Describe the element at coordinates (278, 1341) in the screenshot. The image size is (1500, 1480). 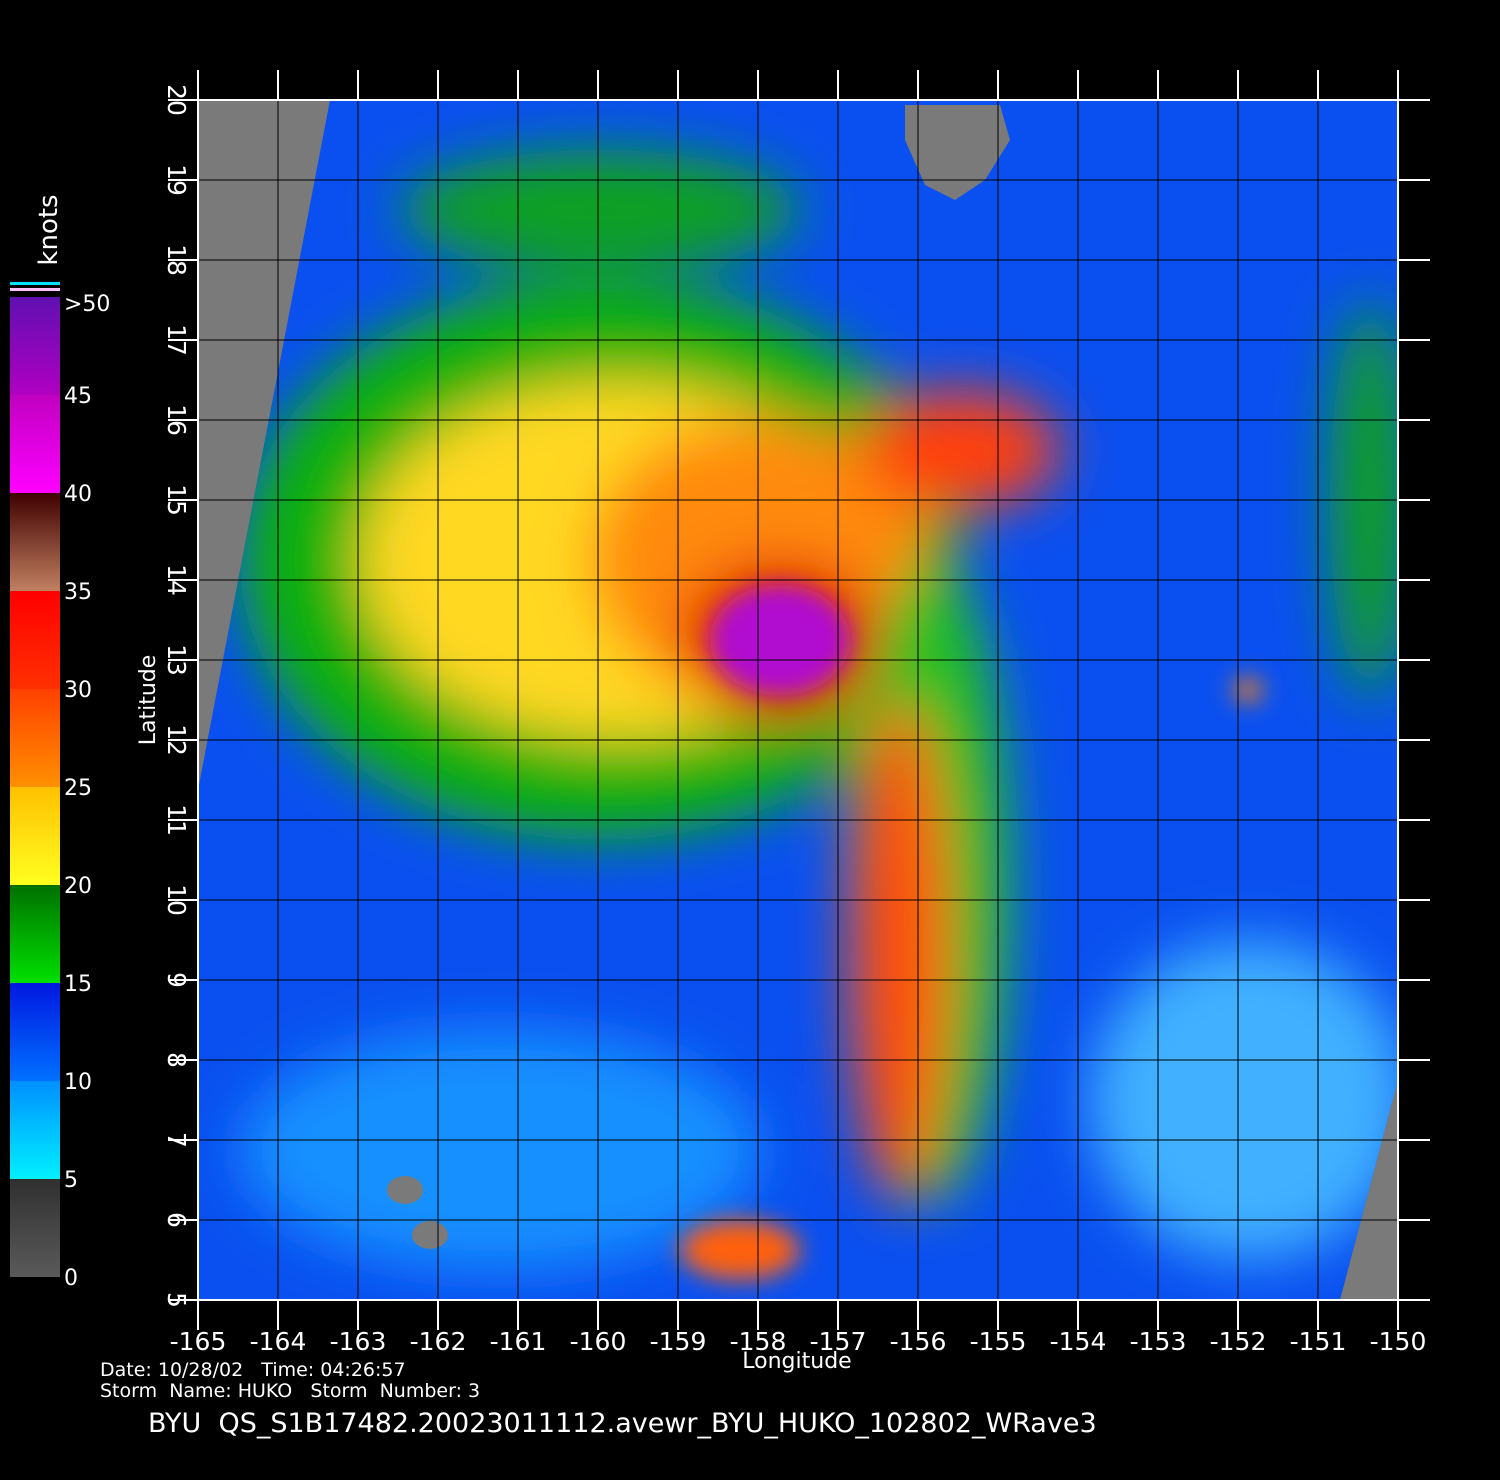
I see `x-tick-label: -164` at that location.